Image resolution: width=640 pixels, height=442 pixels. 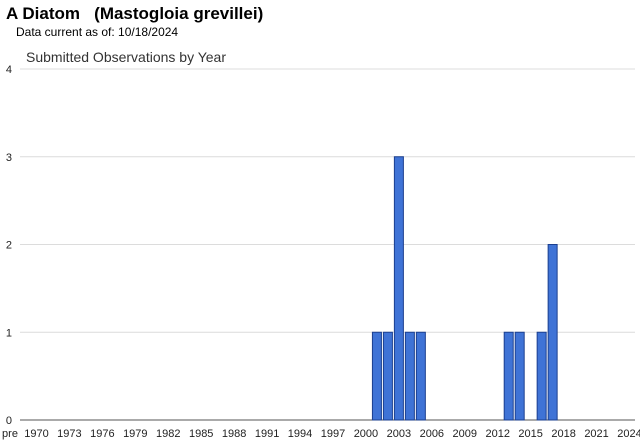 What do you see at coordinates (234, 434) in the screenshot?
I see `x-tick-label: 1988` at bounding box center [234, 434].